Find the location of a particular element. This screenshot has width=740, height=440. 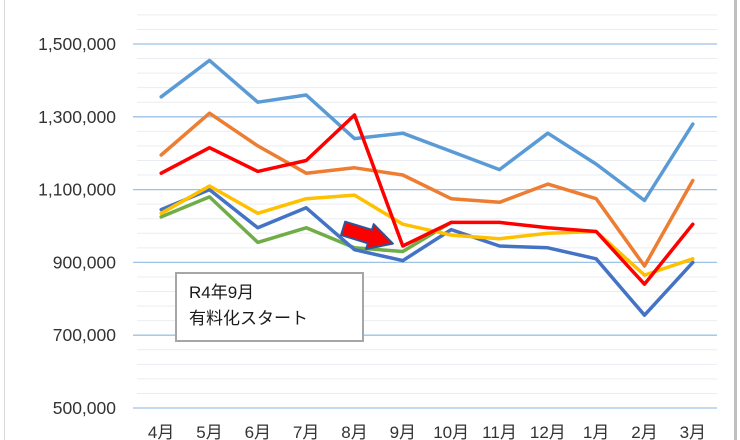

y-axis-label: 1,300,000 is located at coordinates (77, 117).